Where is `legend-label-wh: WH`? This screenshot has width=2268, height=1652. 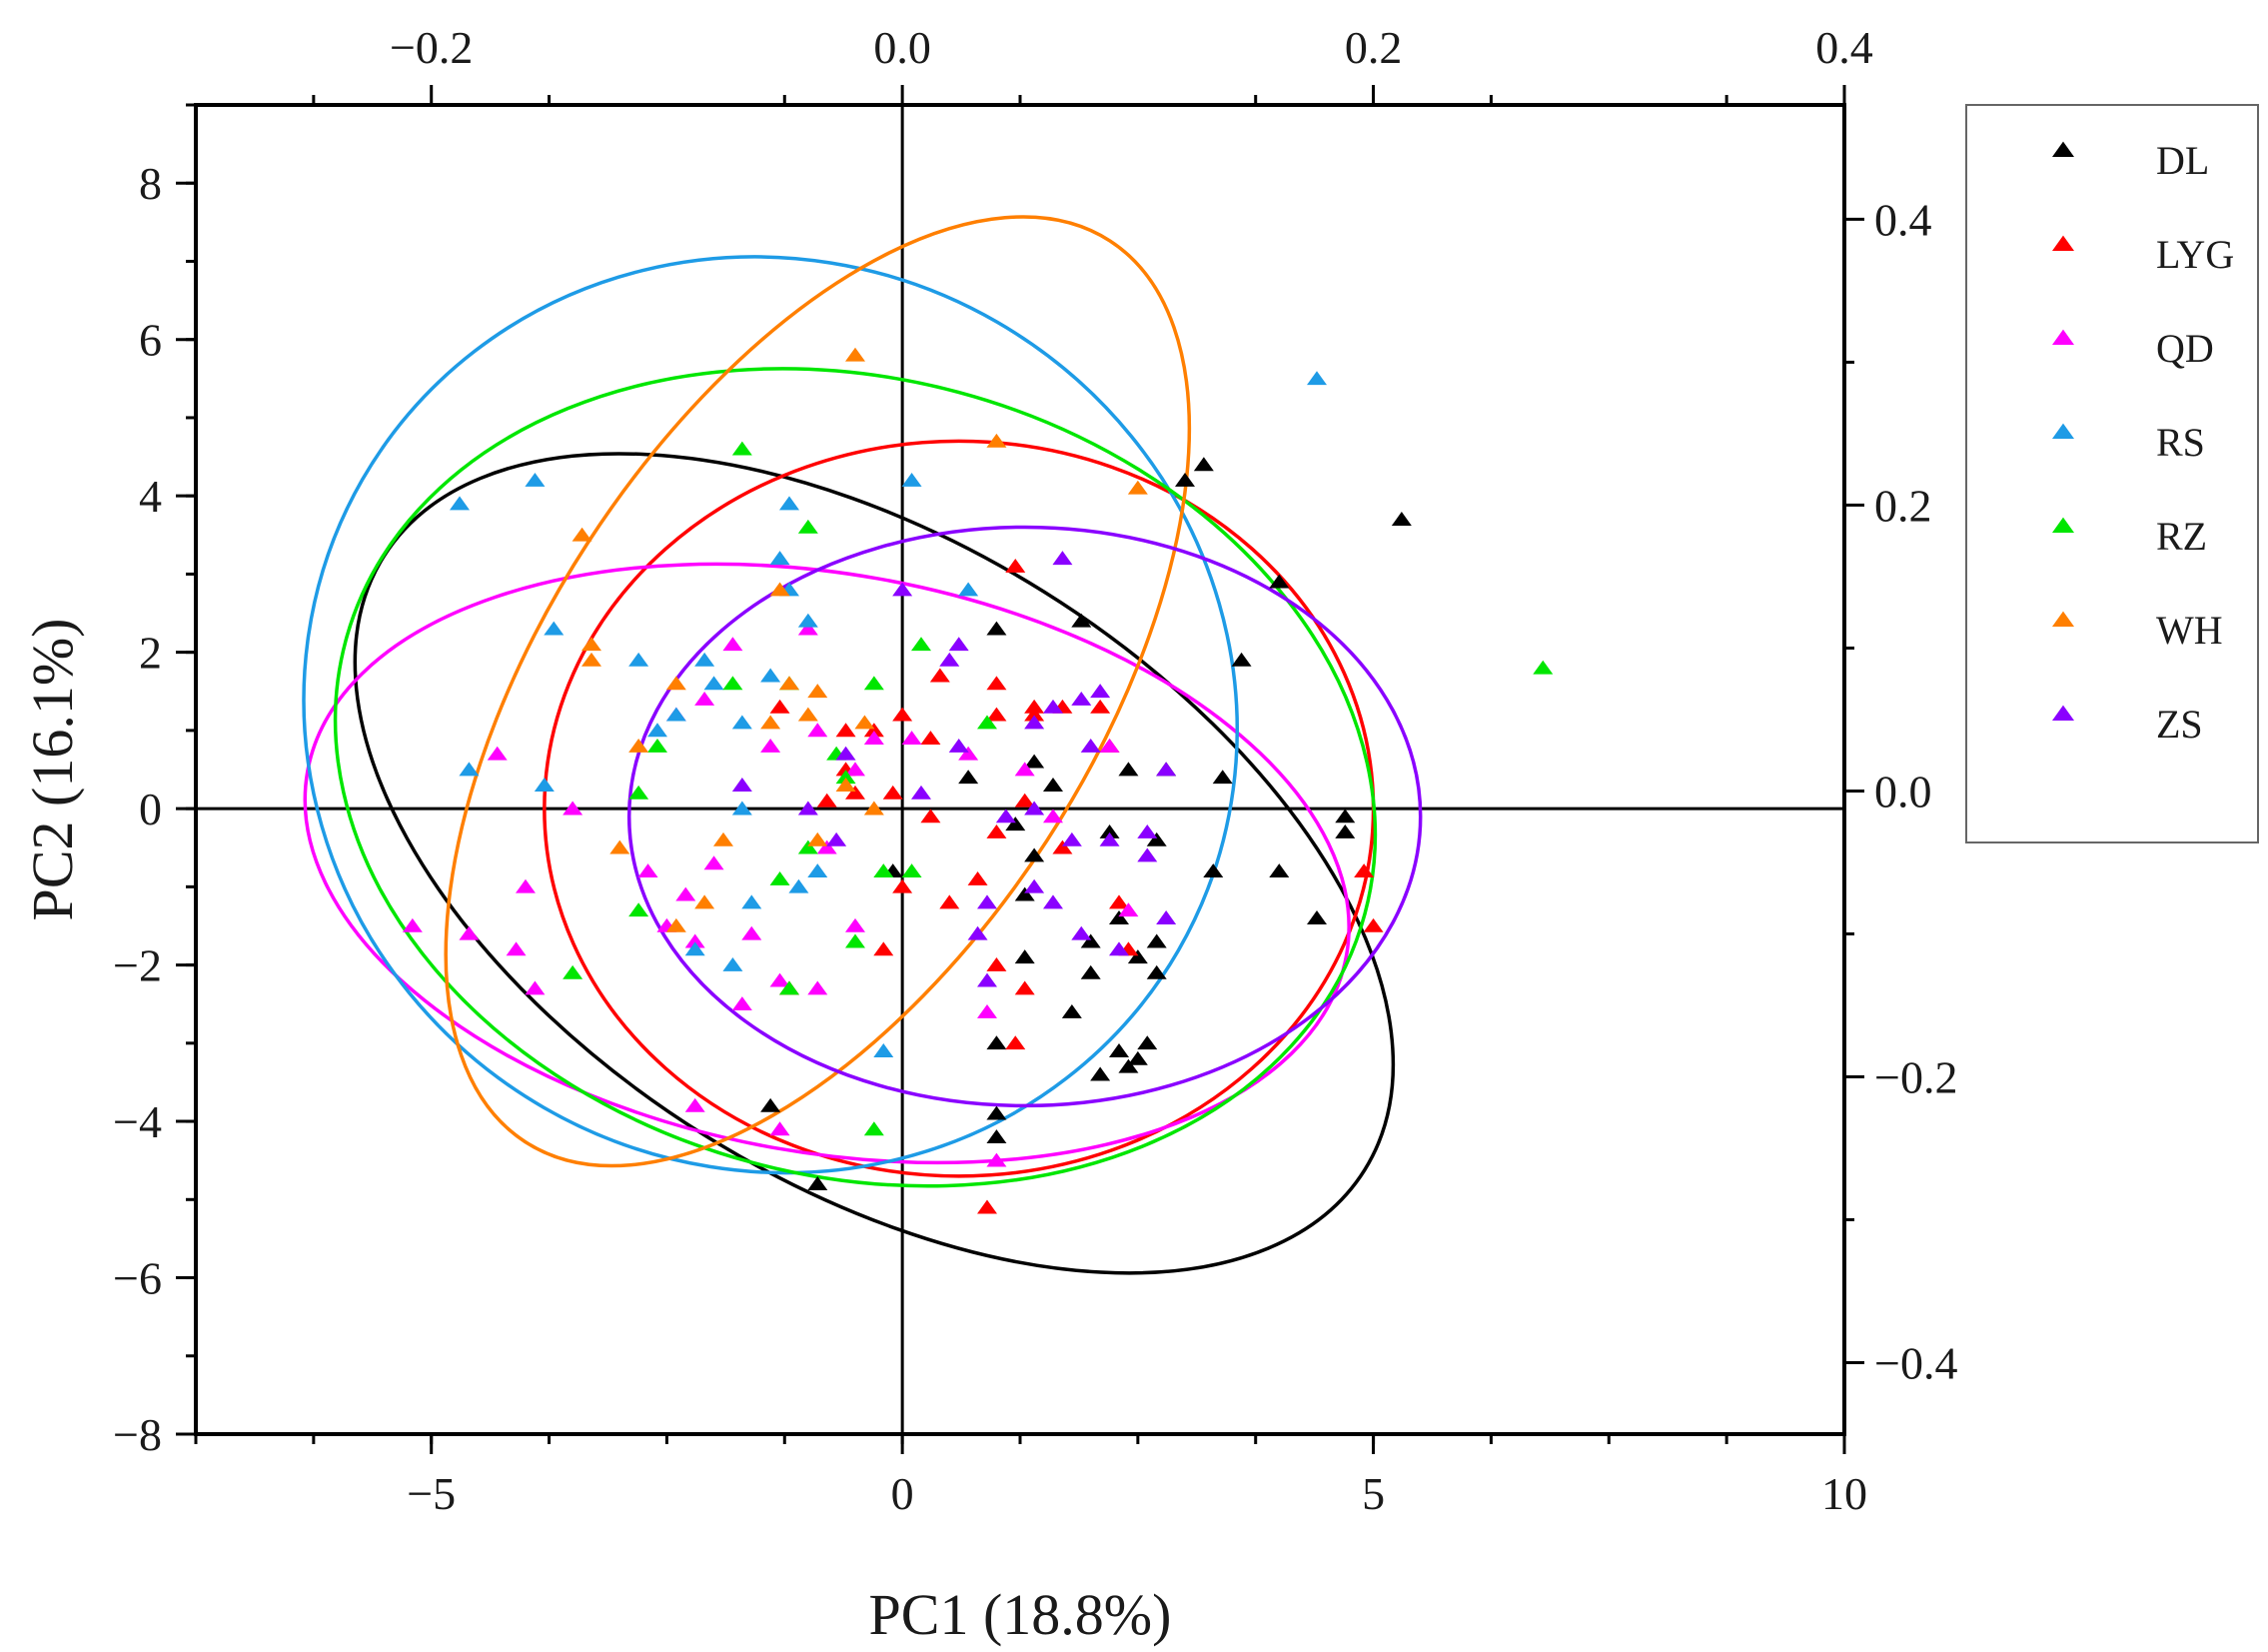
legend-label-wh: WH is located at coordinates (2189, 631).